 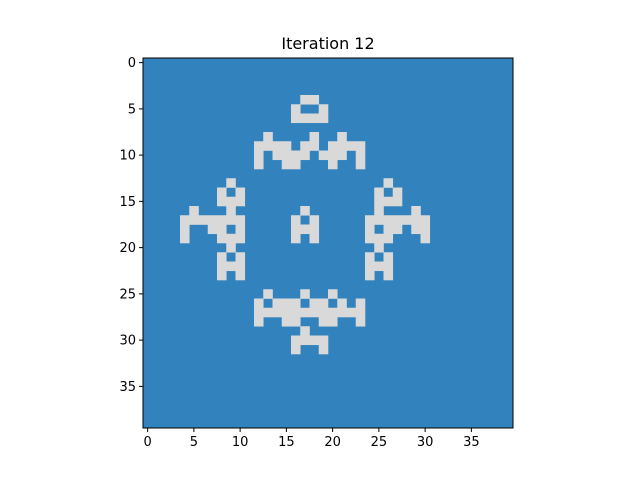 What do you see at coordinates (240, 442) in the screenshot?
I see `x-tick-label: 10` at bounding box center [240, 442].